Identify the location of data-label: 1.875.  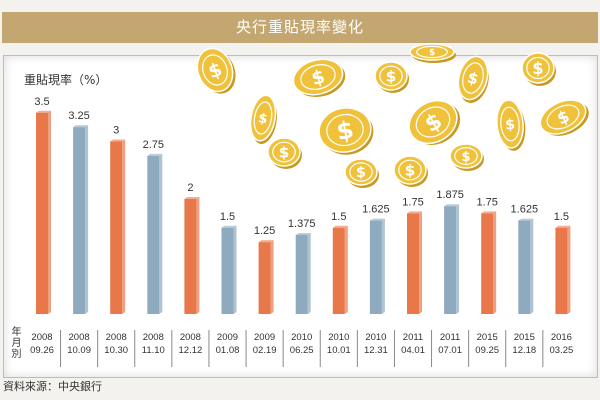
(450, 195).